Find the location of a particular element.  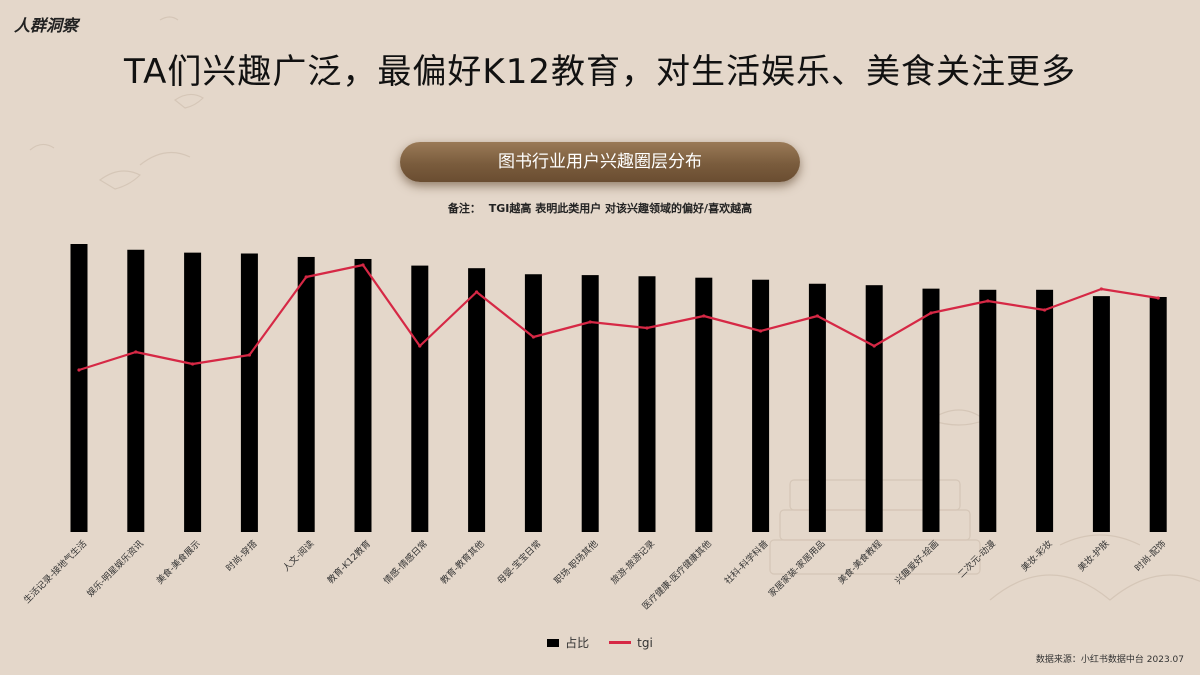

x-tick-label: 美妆-彩妆 is located at coordinates (1036, 556).